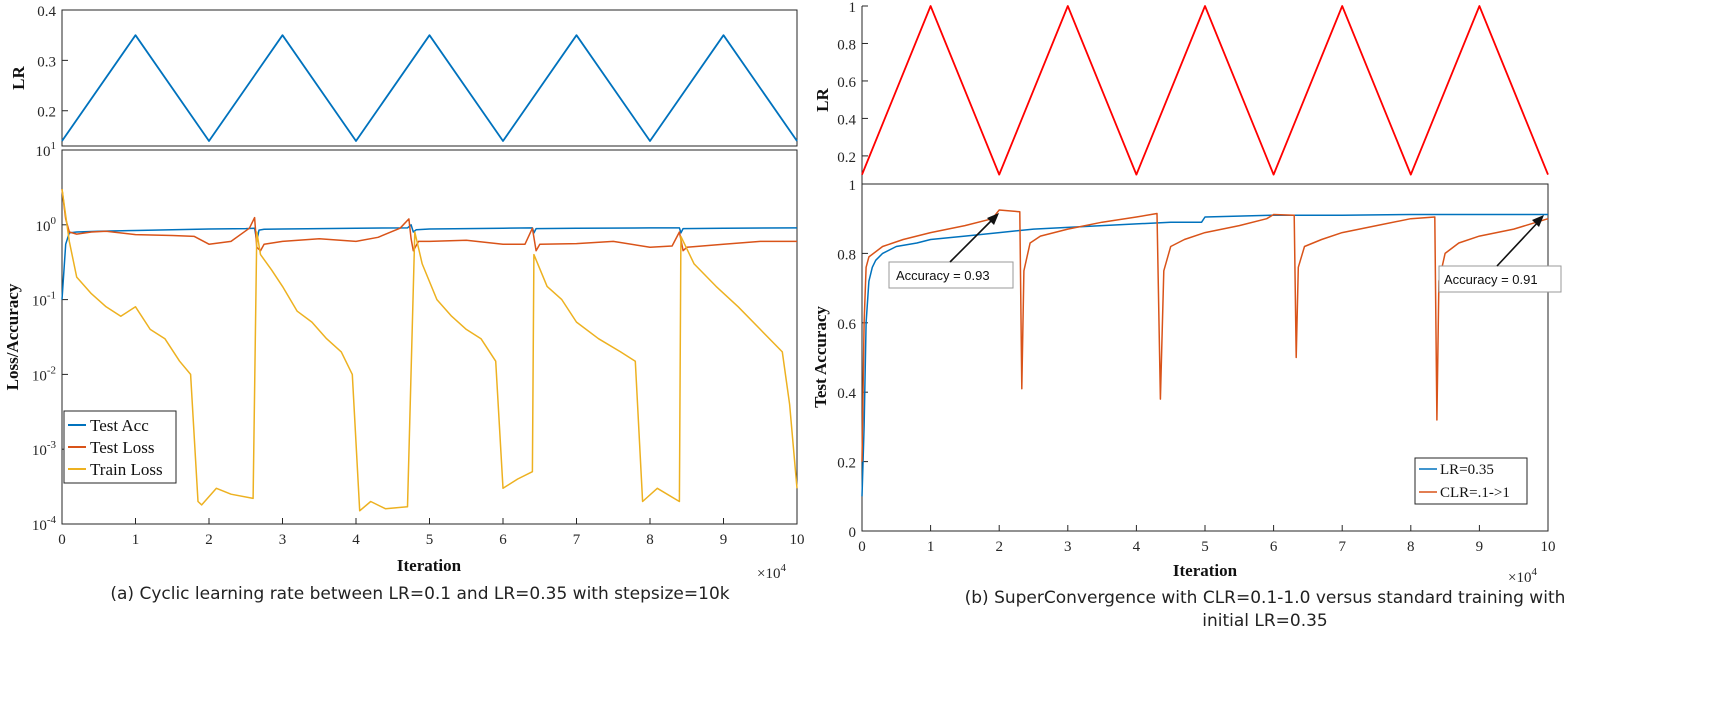 The height and width of the screenshot is (702, 1719). What do you see at coordinates (126, 469) in the screenshot?
I see `legend-a-label-train-loss: Train Loss` at bounding box center [126, 469].